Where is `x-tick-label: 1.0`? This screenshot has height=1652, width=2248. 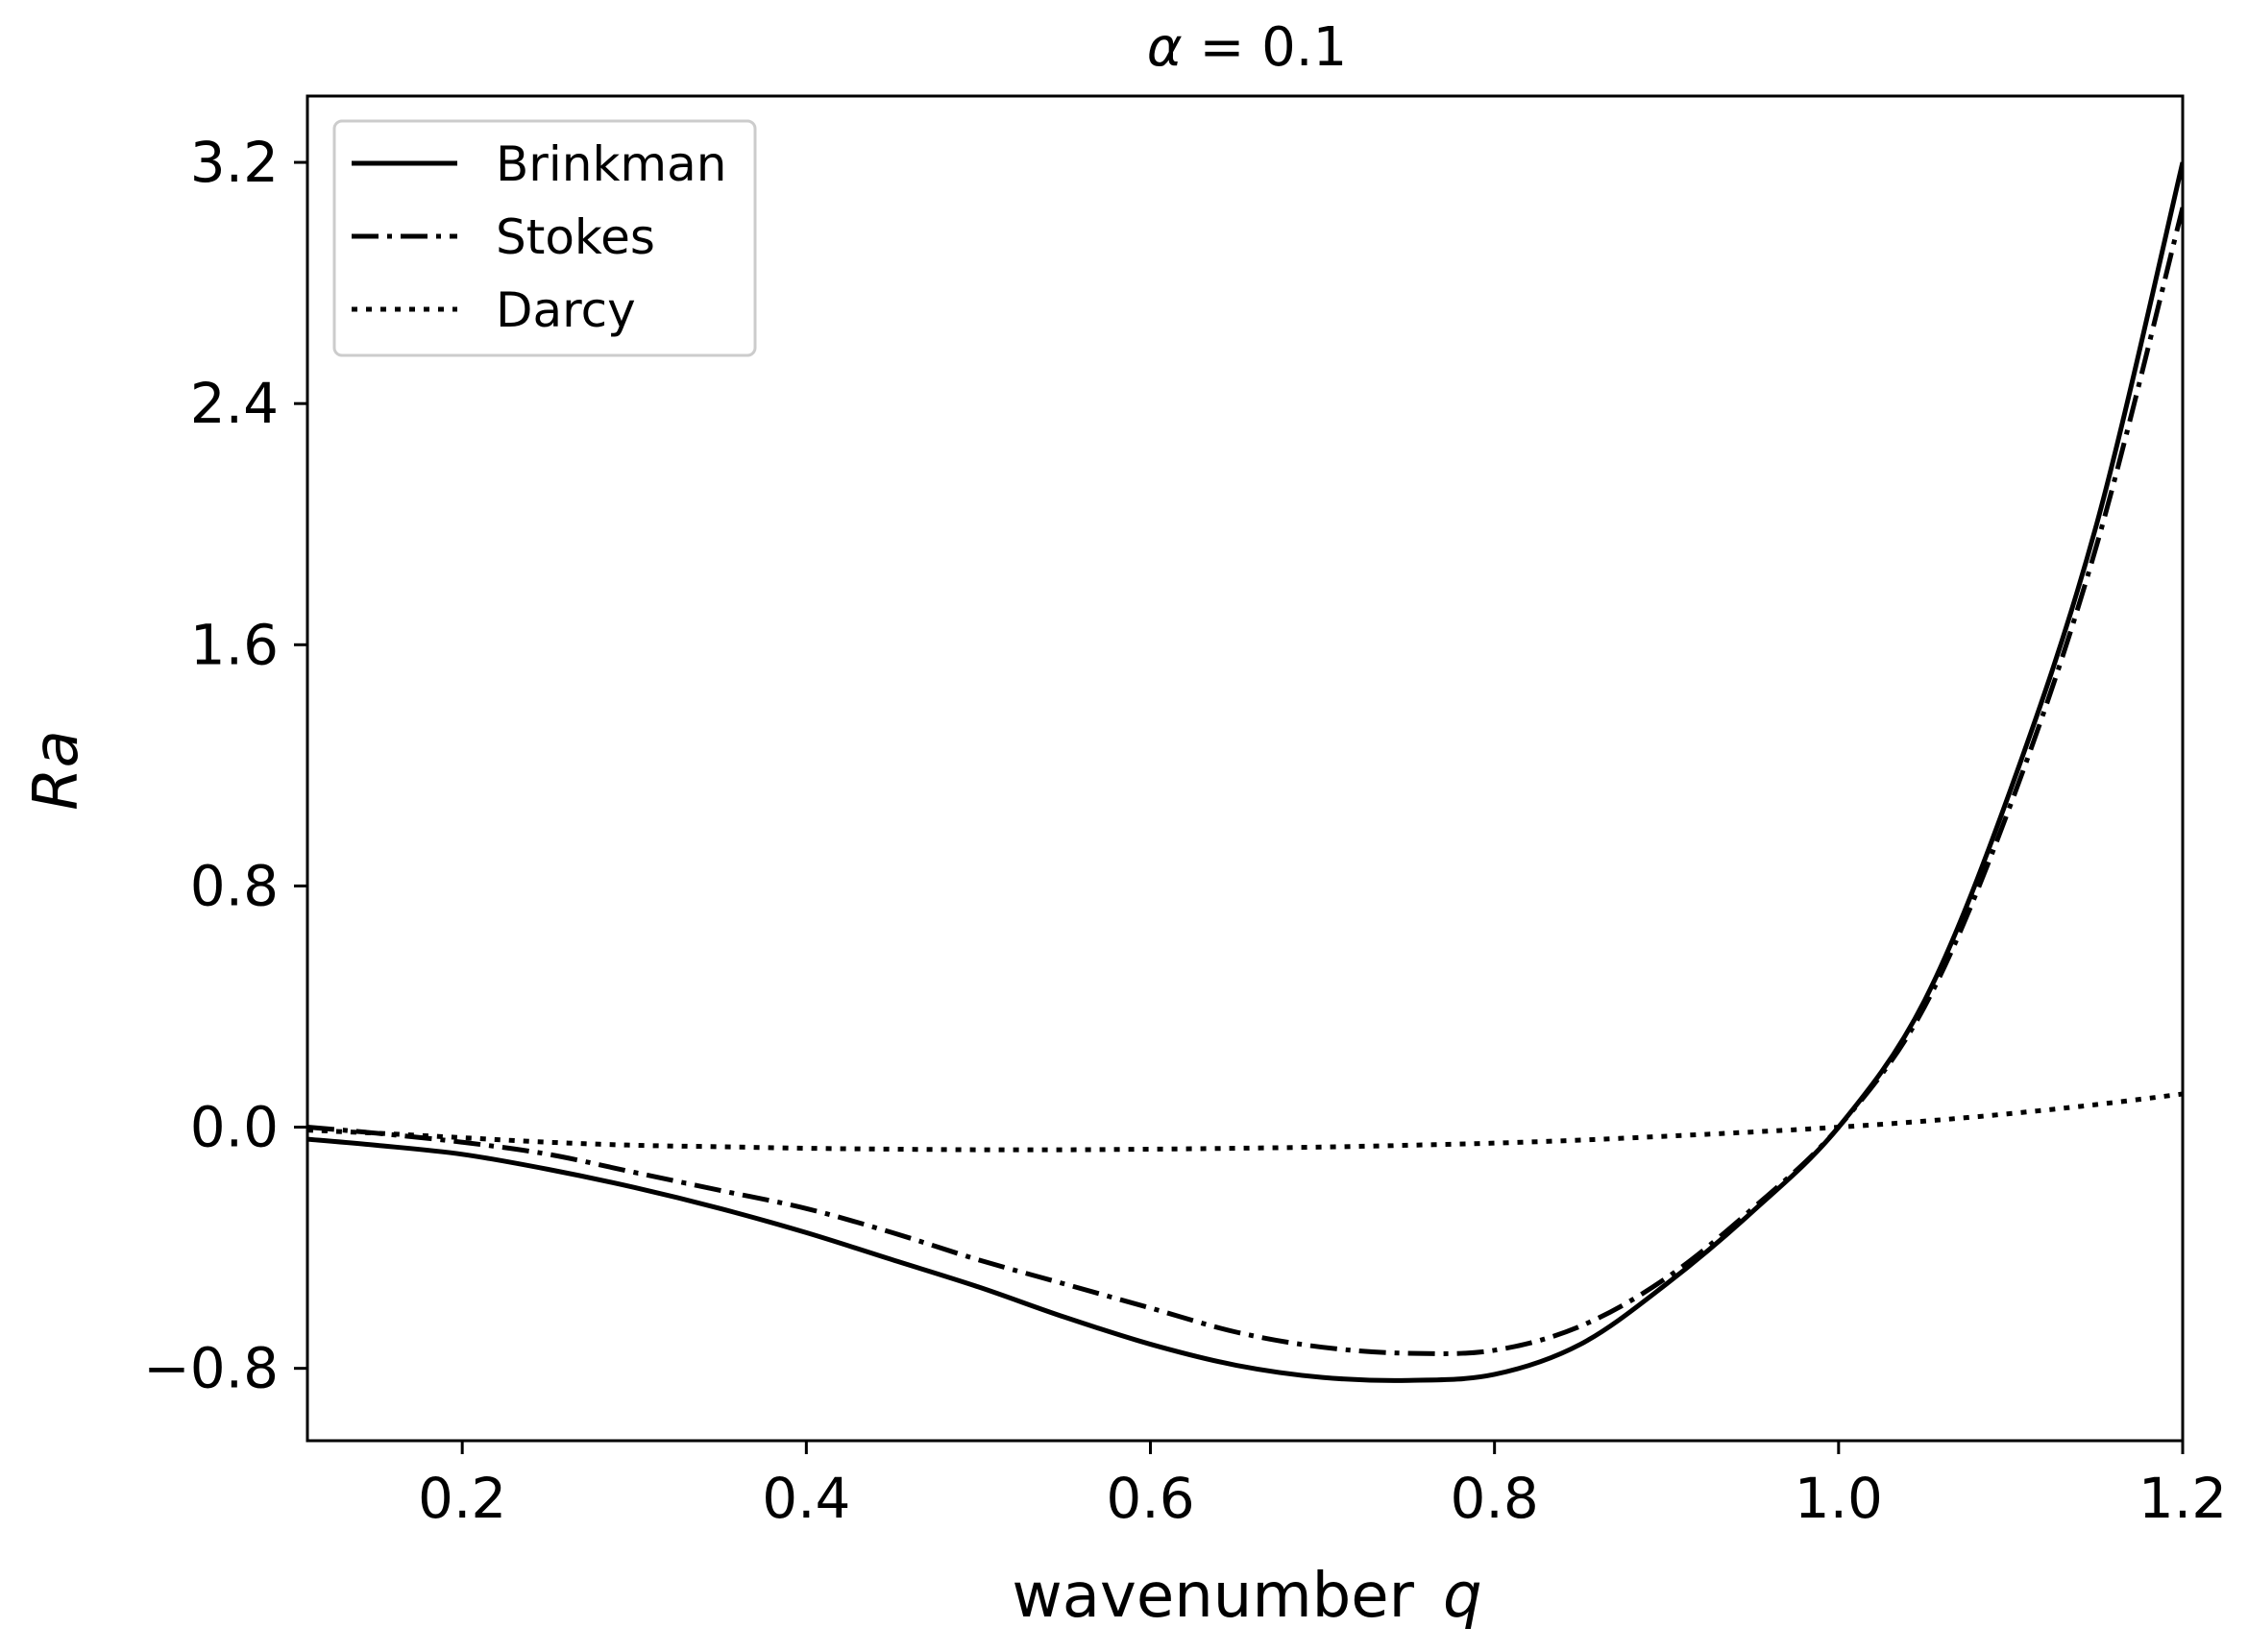
x-tick-label: 1.0 is located at coordinates (1839, 1498).